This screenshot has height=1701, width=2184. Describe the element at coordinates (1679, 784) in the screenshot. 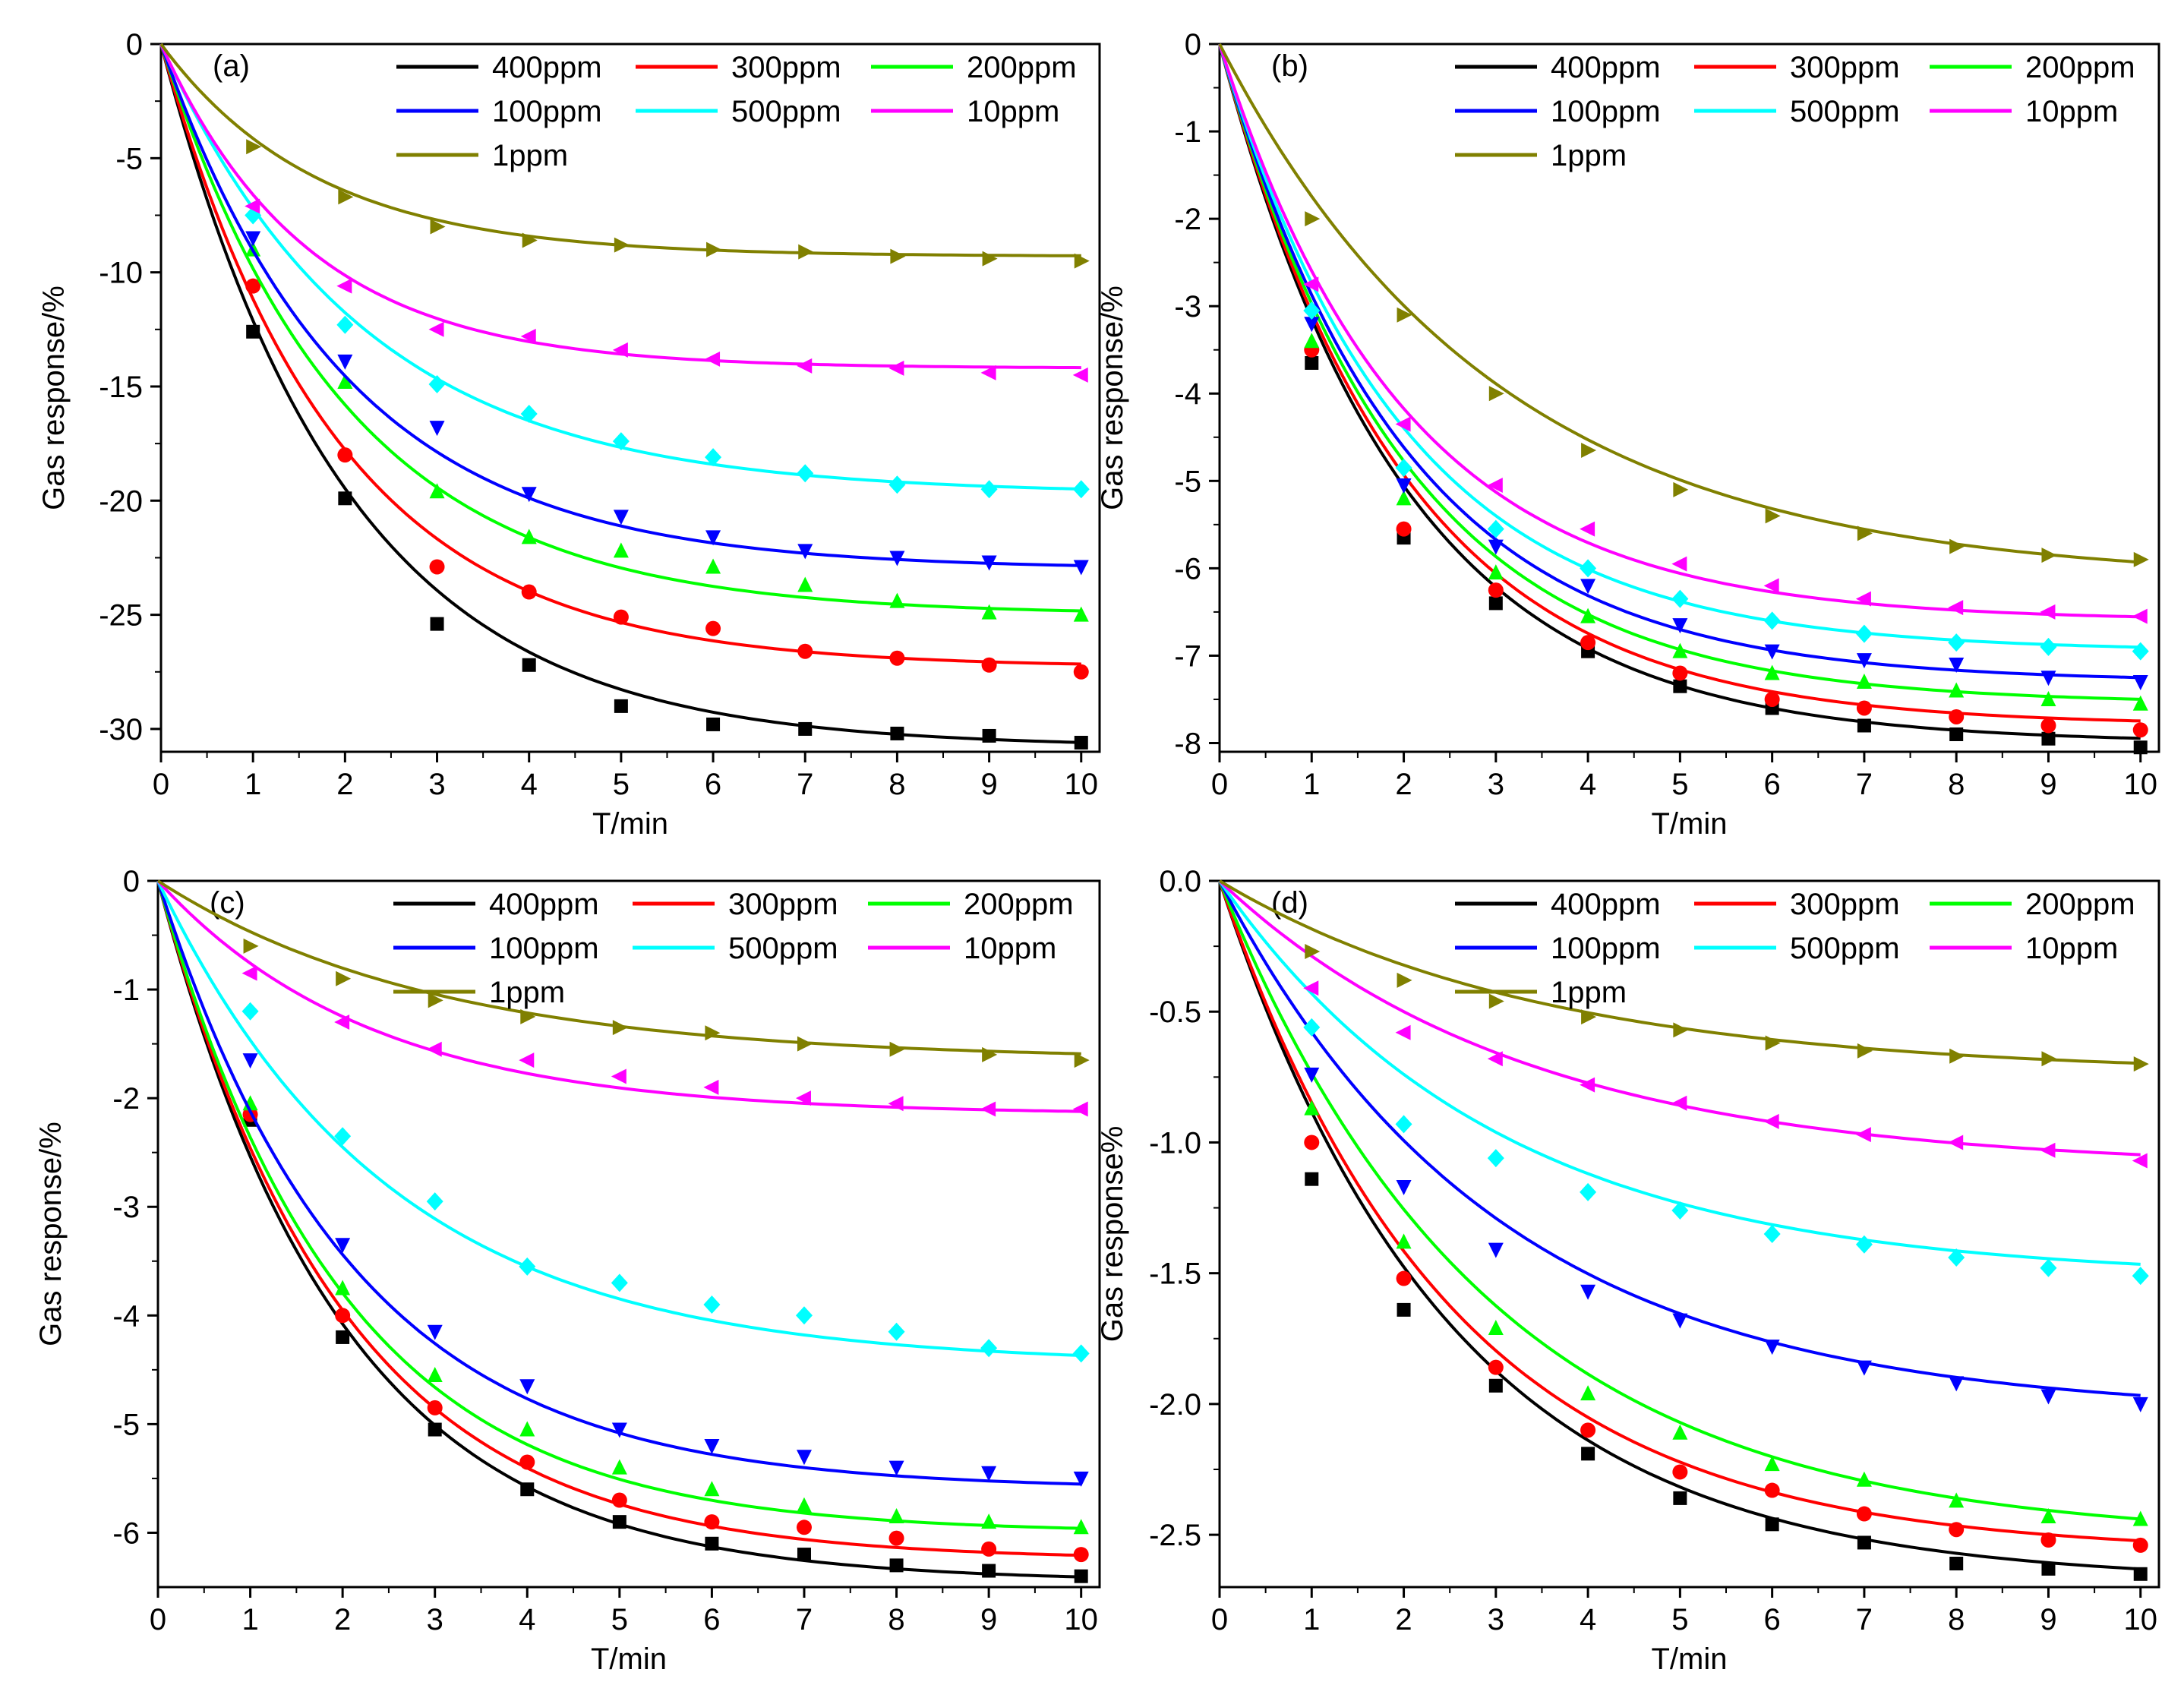

I see `x-tick-label: 5` at that location.